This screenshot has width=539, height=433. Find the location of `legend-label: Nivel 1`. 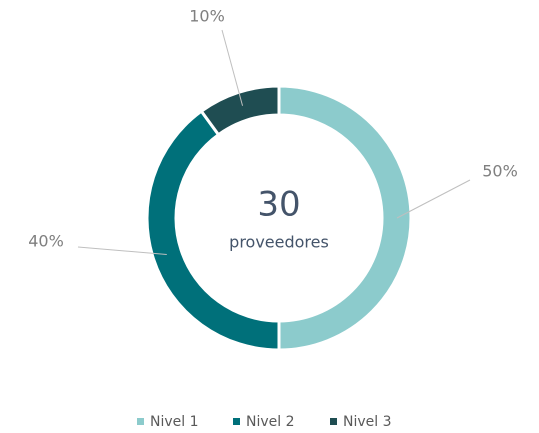

legend-label: Nivel 1 is located at coordinates (174, 422).